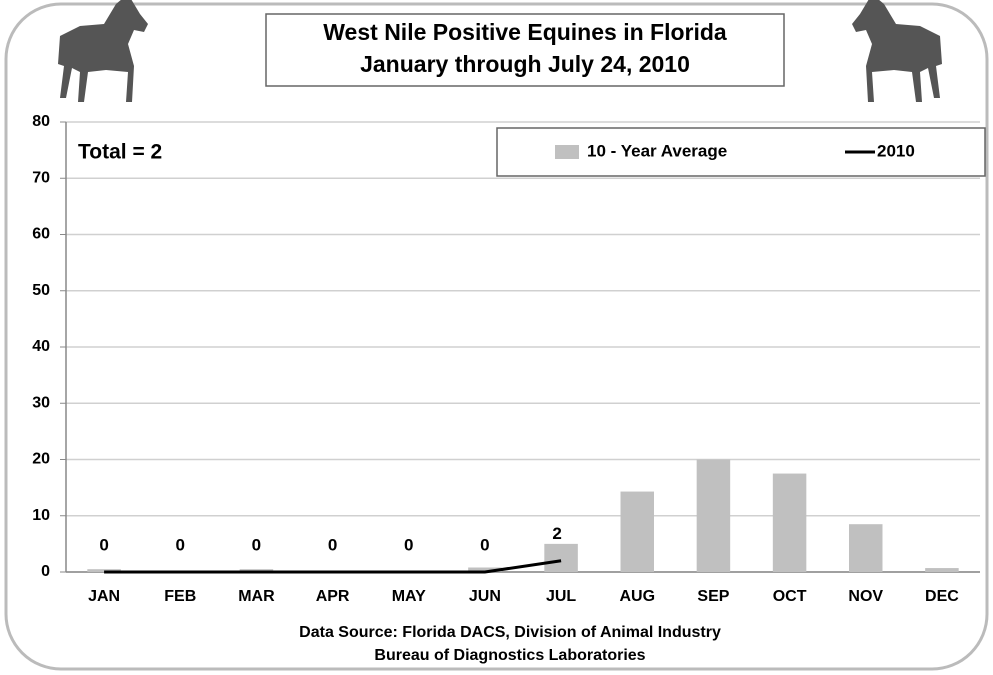  I want to click on y-tick-label: 80, so click(41, 121).